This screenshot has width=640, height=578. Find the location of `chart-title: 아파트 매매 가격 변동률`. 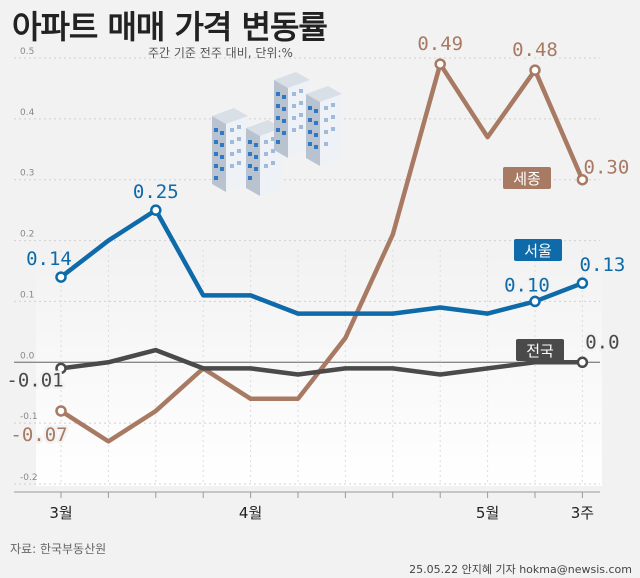

chart-title: 아파트 매매 가격 변동률 is located at coordinates (170, 27).